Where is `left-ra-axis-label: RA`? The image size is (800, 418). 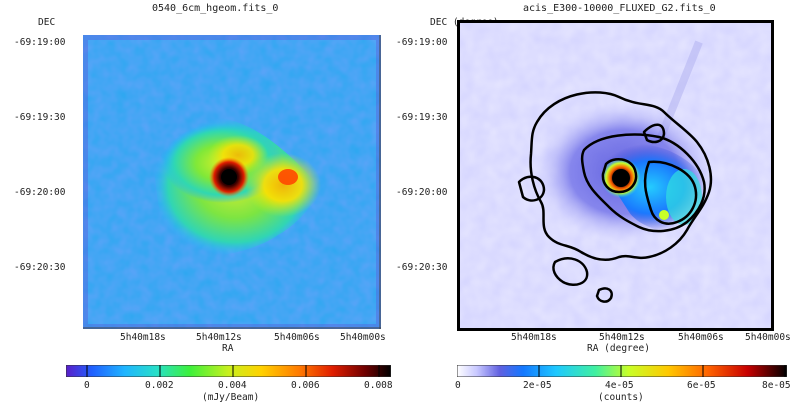 left-ra-axis-label: RA is located at coordinates (228, 348).